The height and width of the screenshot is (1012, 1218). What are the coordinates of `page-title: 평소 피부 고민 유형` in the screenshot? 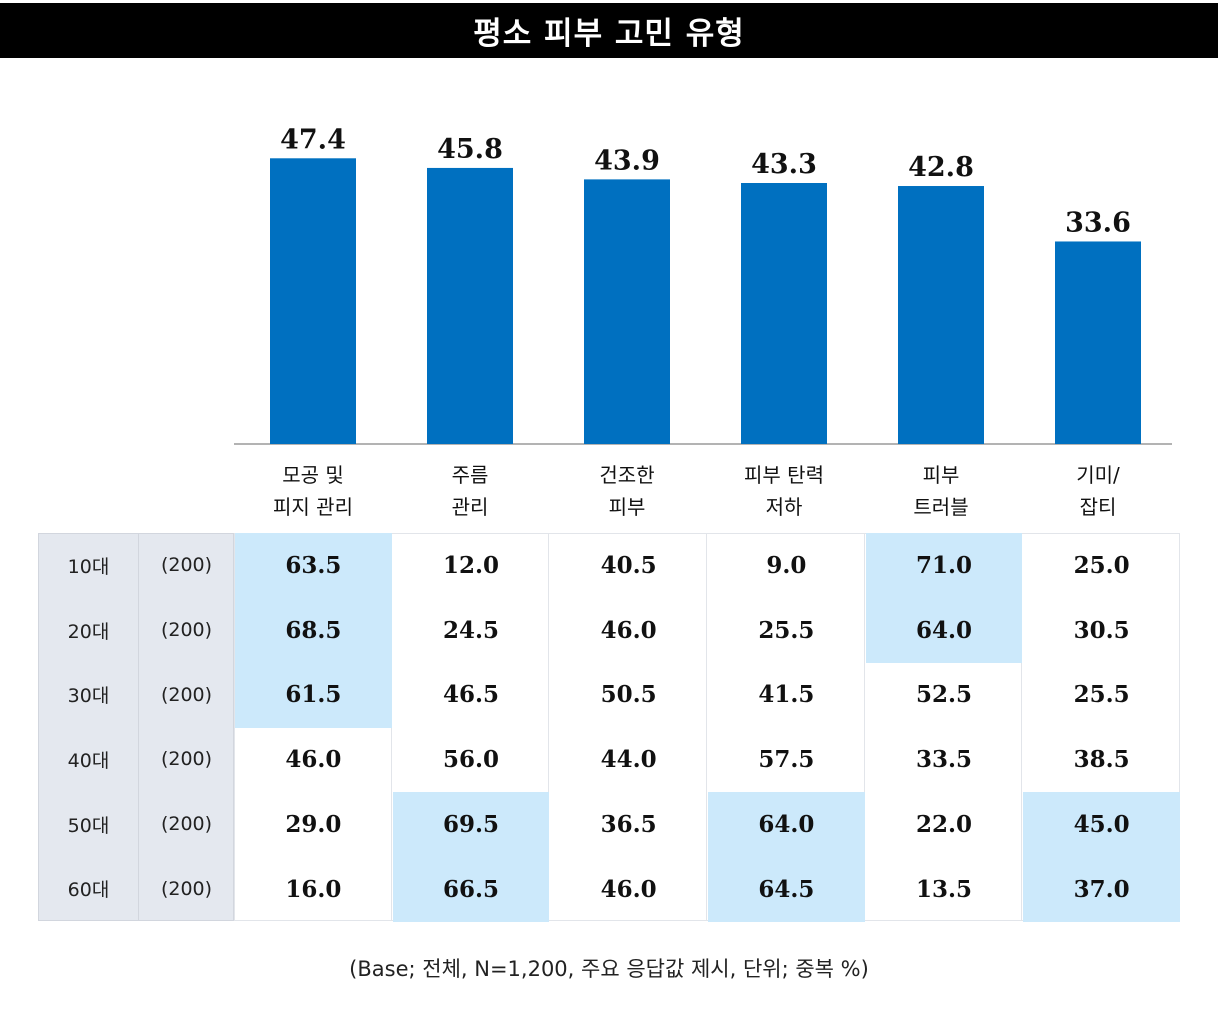 It's located at (609, 34).